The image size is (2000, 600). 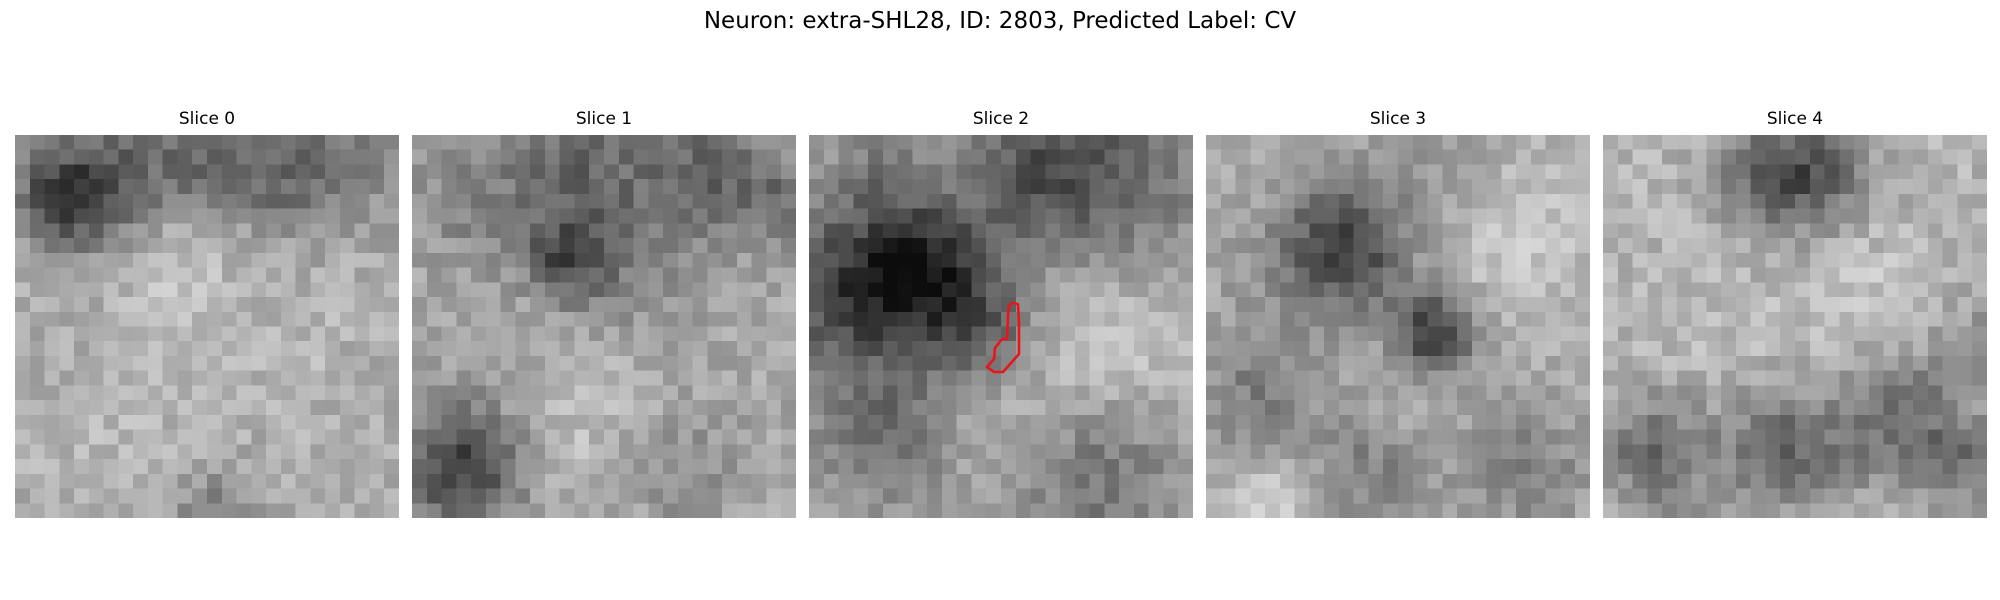 I want to click on slice-title: Slice 2, so click(x=1001, y=119).